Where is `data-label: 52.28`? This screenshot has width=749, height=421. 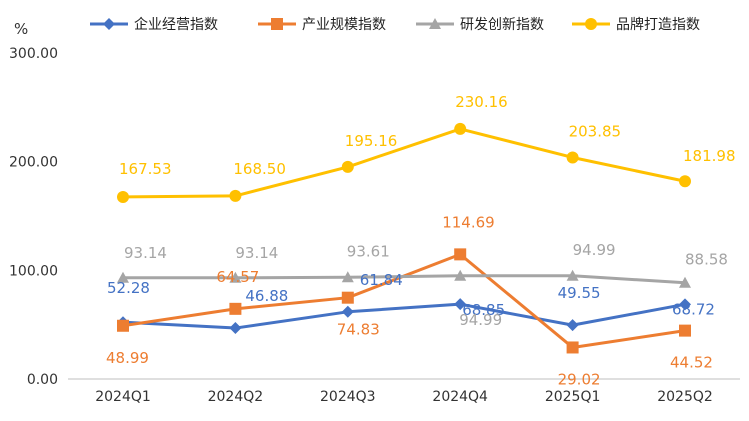
data-label: 52.28 is located at coordinates (128, 288).